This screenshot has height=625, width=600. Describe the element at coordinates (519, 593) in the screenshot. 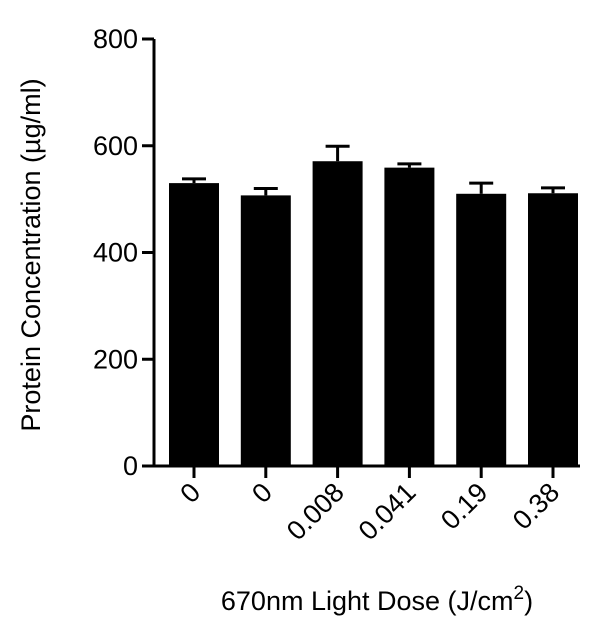

I see `x-axis-title-superscript: 2` at that location.